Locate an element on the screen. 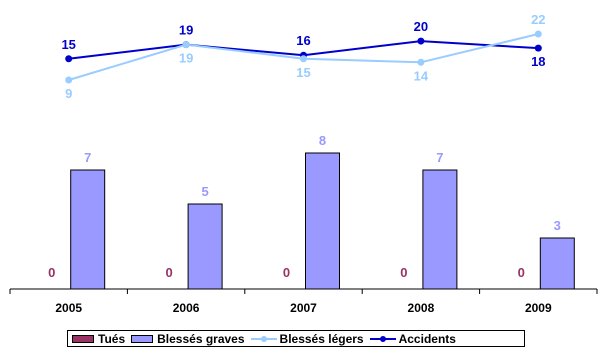 Image resolution: width=598 pixels, height=349 pixels. legend-swatch-tues is located at coordinates (83, 338).